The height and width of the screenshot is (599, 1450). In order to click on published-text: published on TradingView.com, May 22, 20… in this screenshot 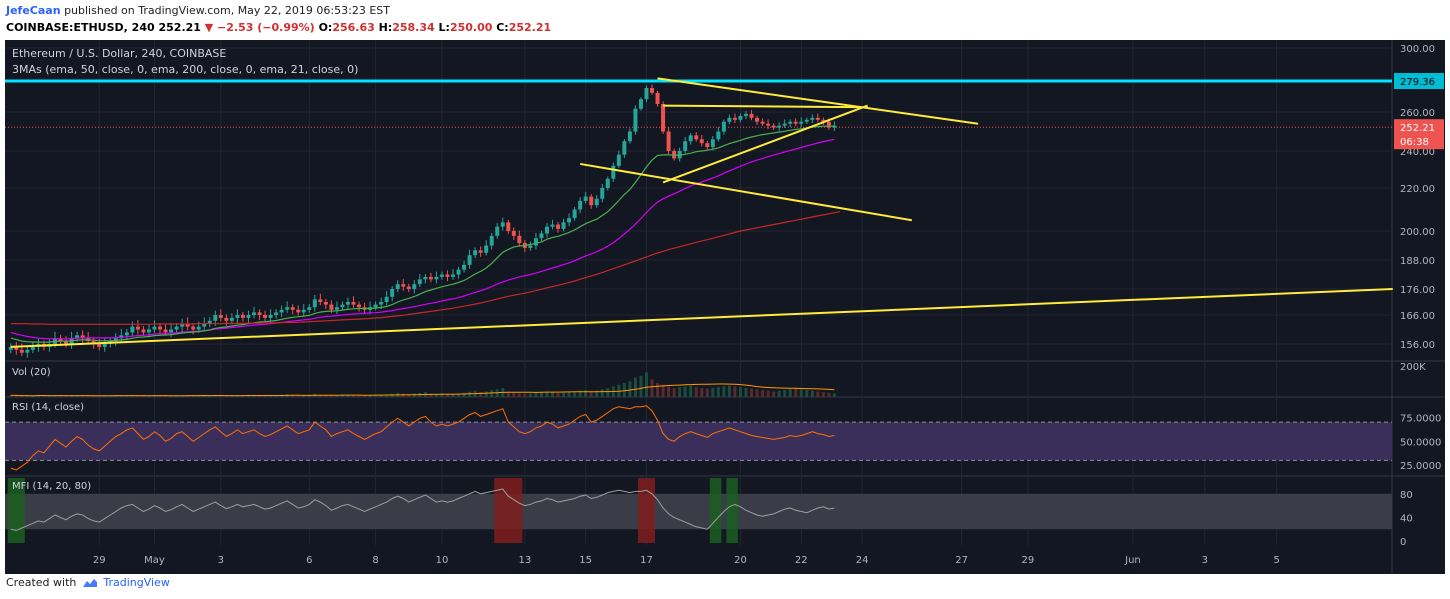, I will do `click(227, 10)`.